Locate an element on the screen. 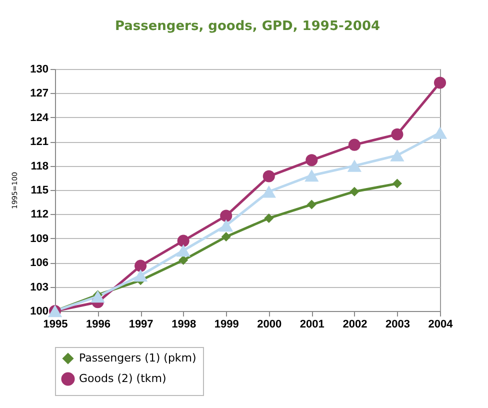 The width and height of the screenshot is (488, 408). y-tick-label: 121 is located at coordinates (39, 142).